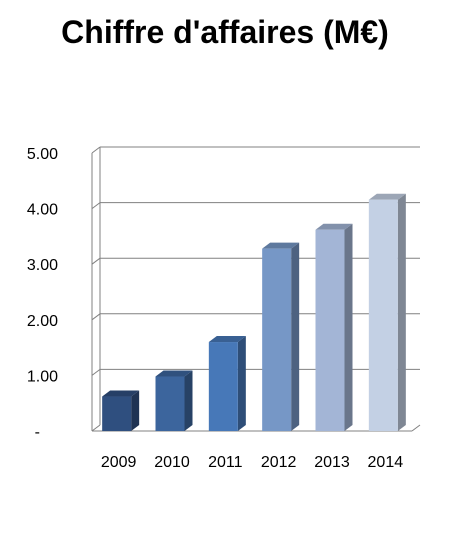 The image size is (450, 550). I want to click on y-tick-label: 4.00, so click(42, 210).